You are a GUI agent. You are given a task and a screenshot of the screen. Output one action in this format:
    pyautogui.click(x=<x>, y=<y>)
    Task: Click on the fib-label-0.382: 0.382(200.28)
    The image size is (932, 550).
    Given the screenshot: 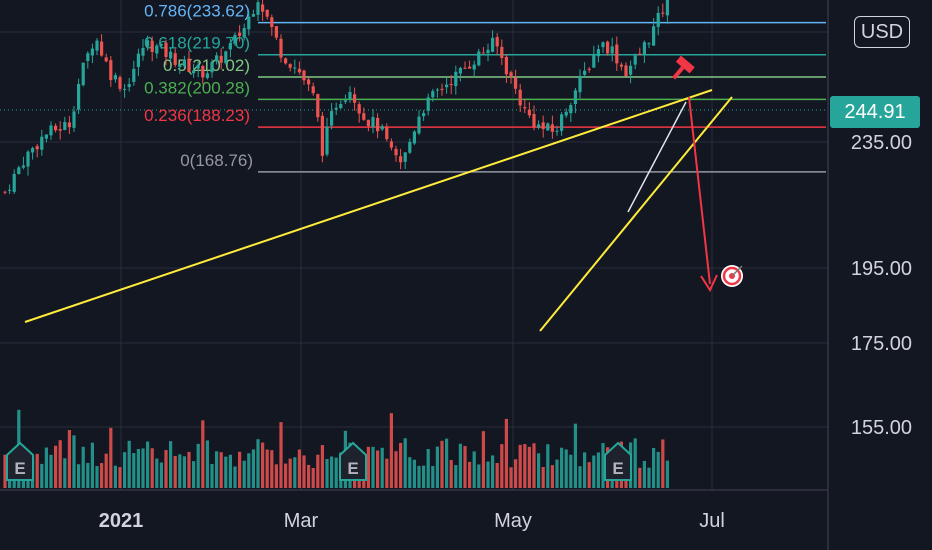 What is the action you would take?
    pyautogui.click(x=197, y=87)
    